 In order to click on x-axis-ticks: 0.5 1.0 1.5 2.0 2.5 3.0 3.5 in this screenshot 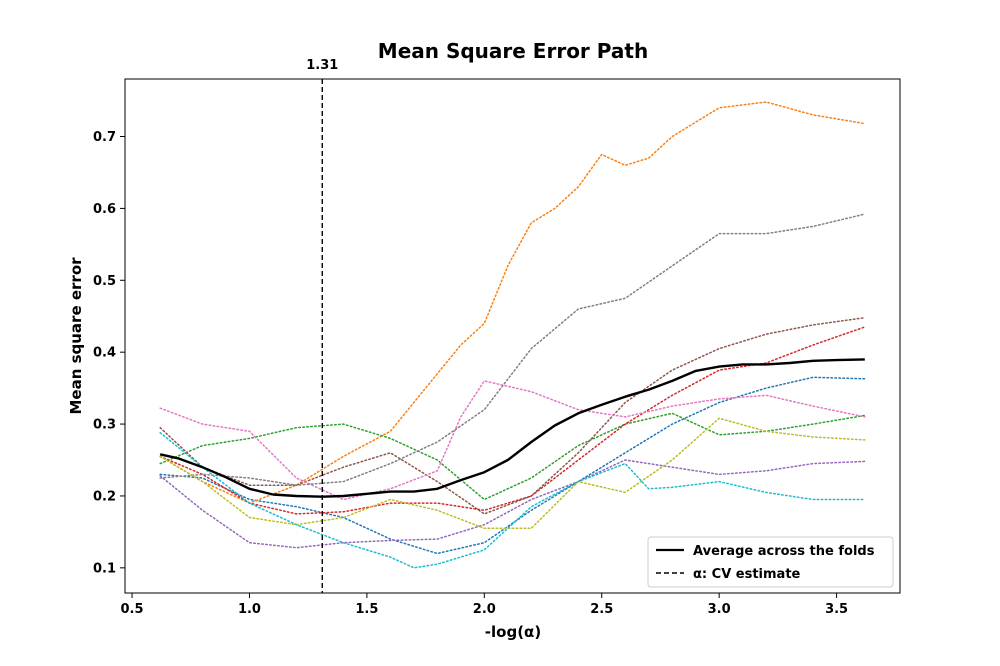, I will do `click(484, 605)`.